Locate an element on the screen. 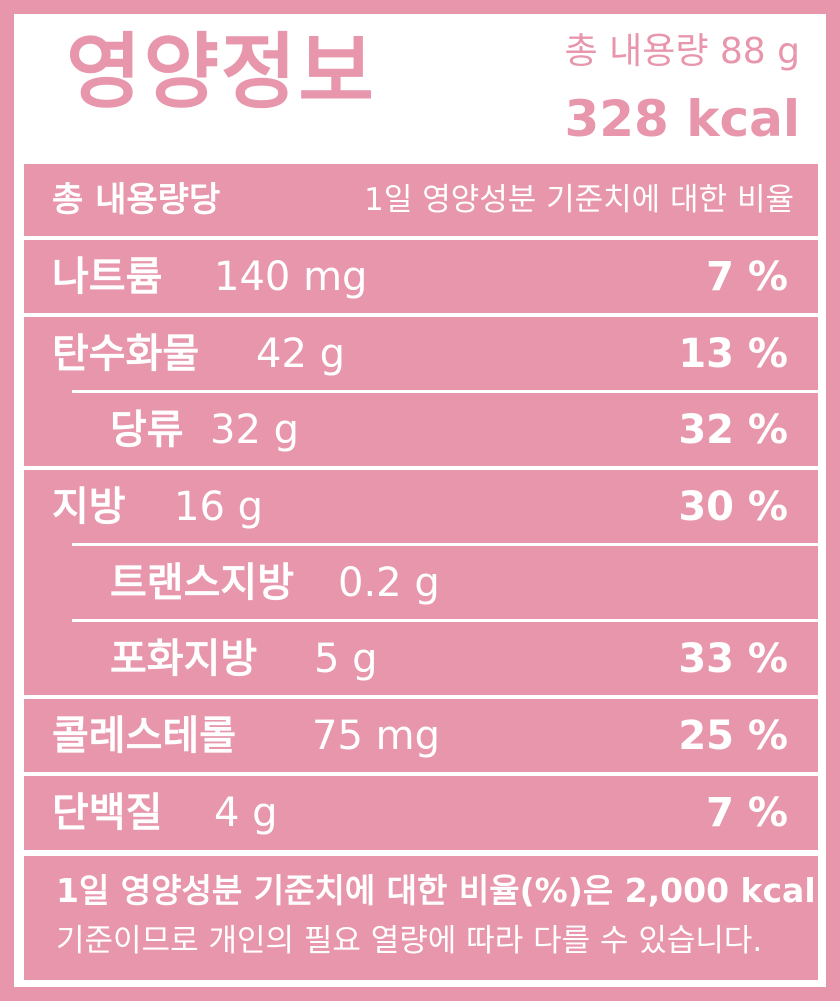 This screenshot has width=840, height=1001. nutrient-row-cholesterol: 콜레스테롤 75 mg 25 % is located at coordinates (421, 736).